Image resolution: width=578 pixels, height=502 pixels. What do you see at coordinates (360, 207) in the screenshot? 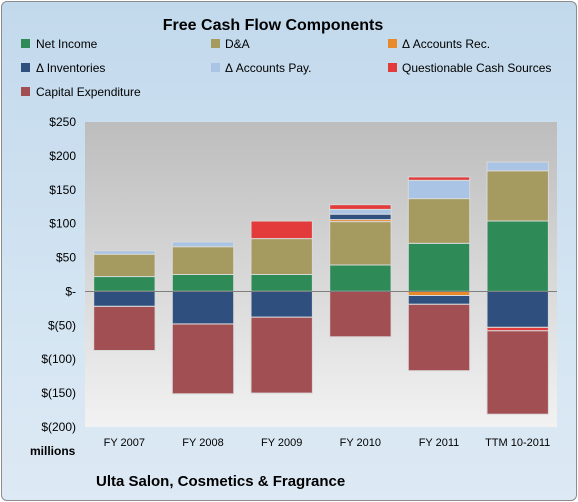
I see `bar-segment-questionable-cash-sources-fy-2010` at bounding box center [360, 207].